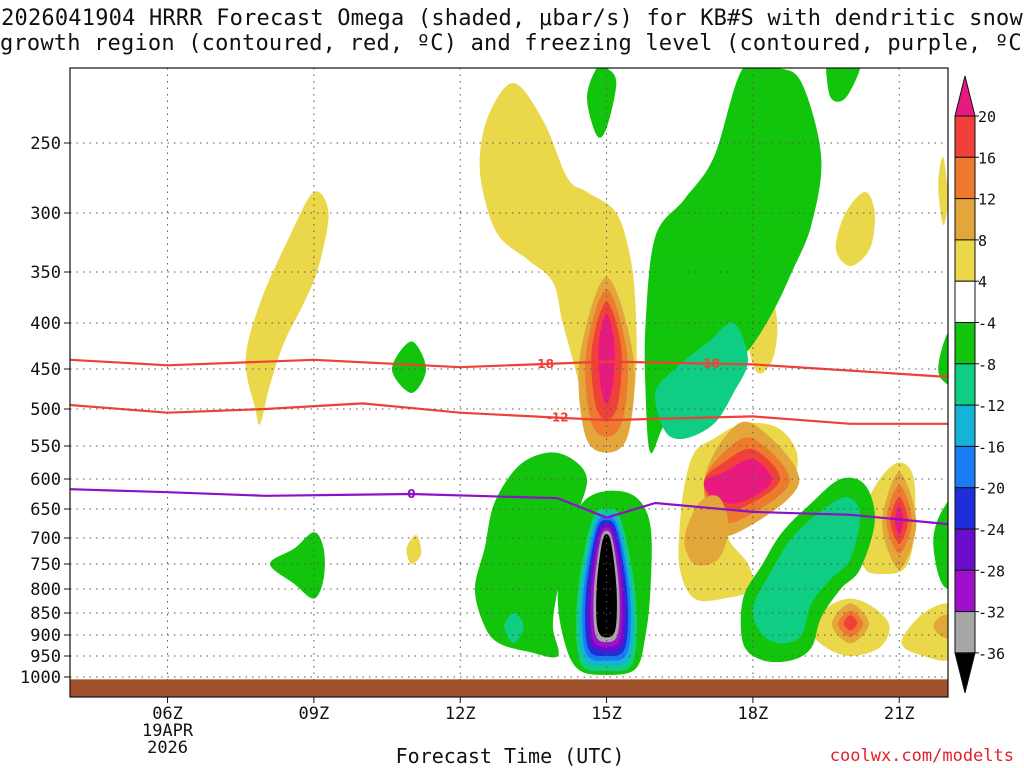 The height and width of the screenshot is (768, 1024). I want to click on y-tick-label: 400, so click(45, 324).